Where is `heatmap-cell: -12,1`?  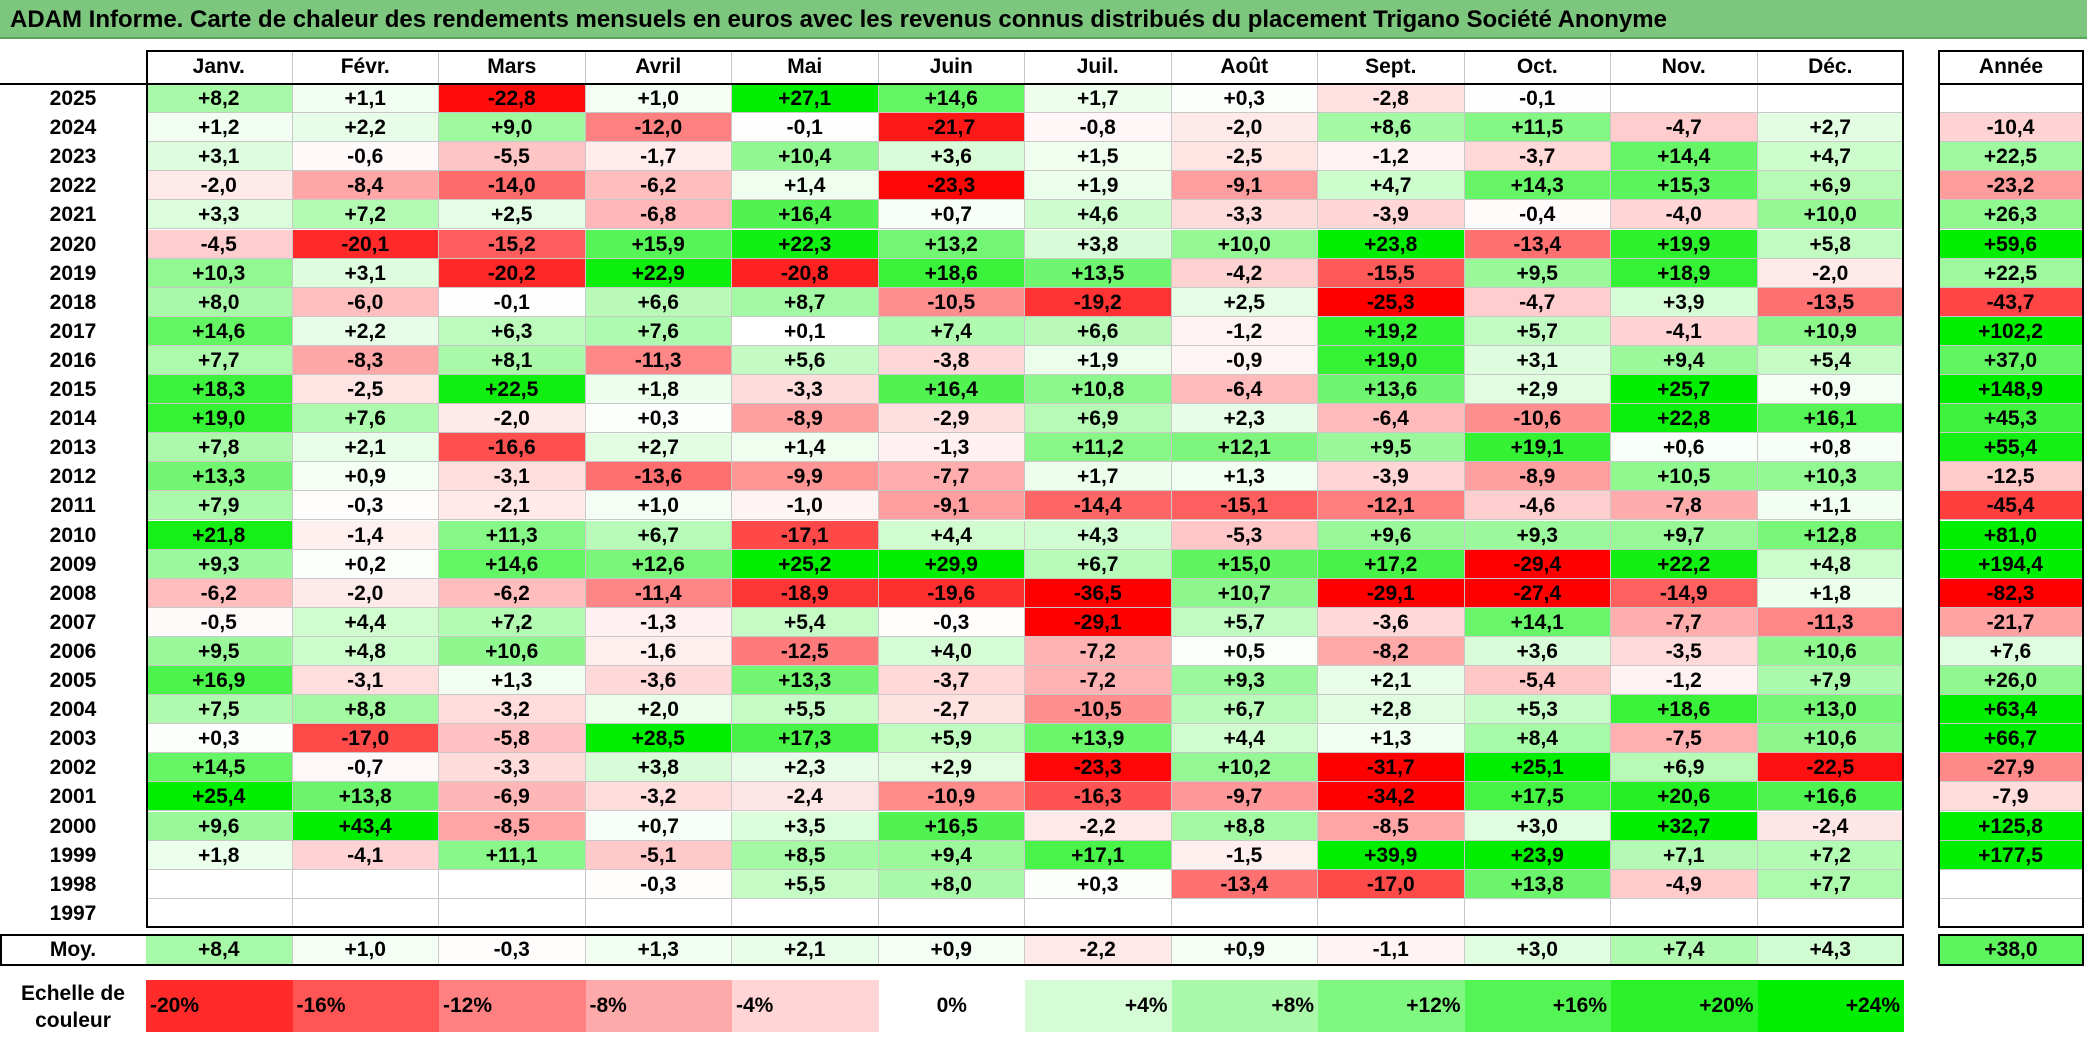
heatmap-cell: -12,1 is located at coordinates (1391, 506).